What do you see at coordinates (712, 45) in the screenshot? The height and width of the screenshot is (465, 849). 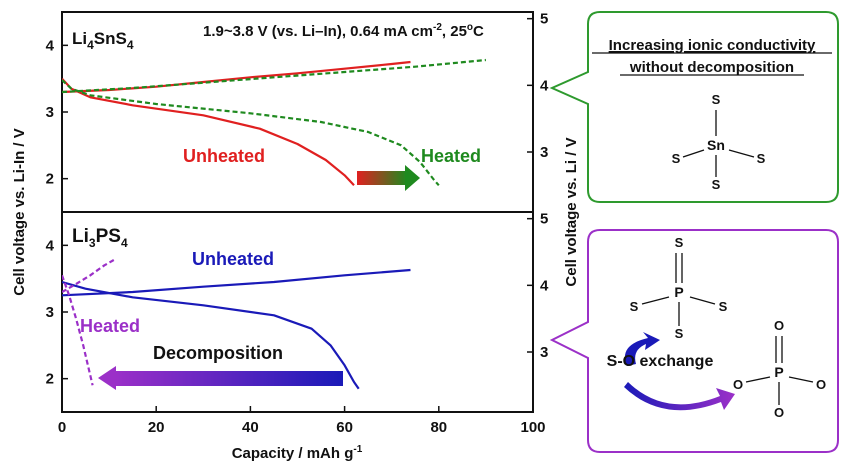 I see `green-title-line1: Increasing ionic conductivity` at bounding box center [712, 45].